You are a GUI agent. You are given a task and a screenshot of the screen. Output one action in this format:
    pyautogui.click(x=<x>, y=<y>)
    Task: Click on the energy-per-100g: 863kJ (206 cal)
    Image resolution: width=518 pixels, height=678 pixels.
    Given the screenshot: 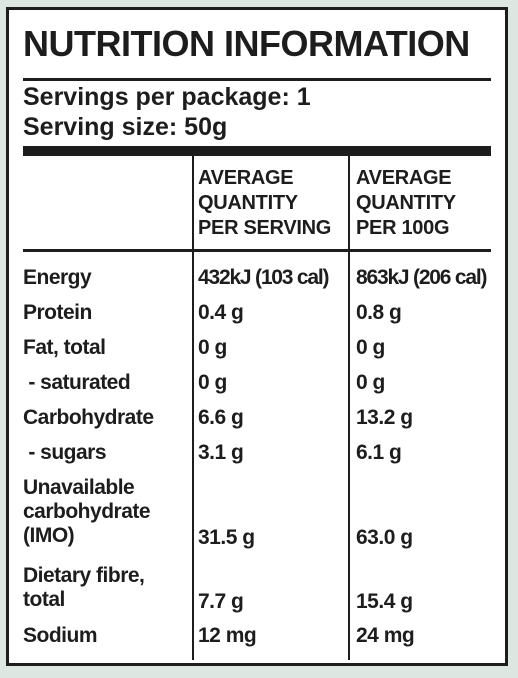 What is the action you would take?
    pyautogui.click(x=421, y=277)
    